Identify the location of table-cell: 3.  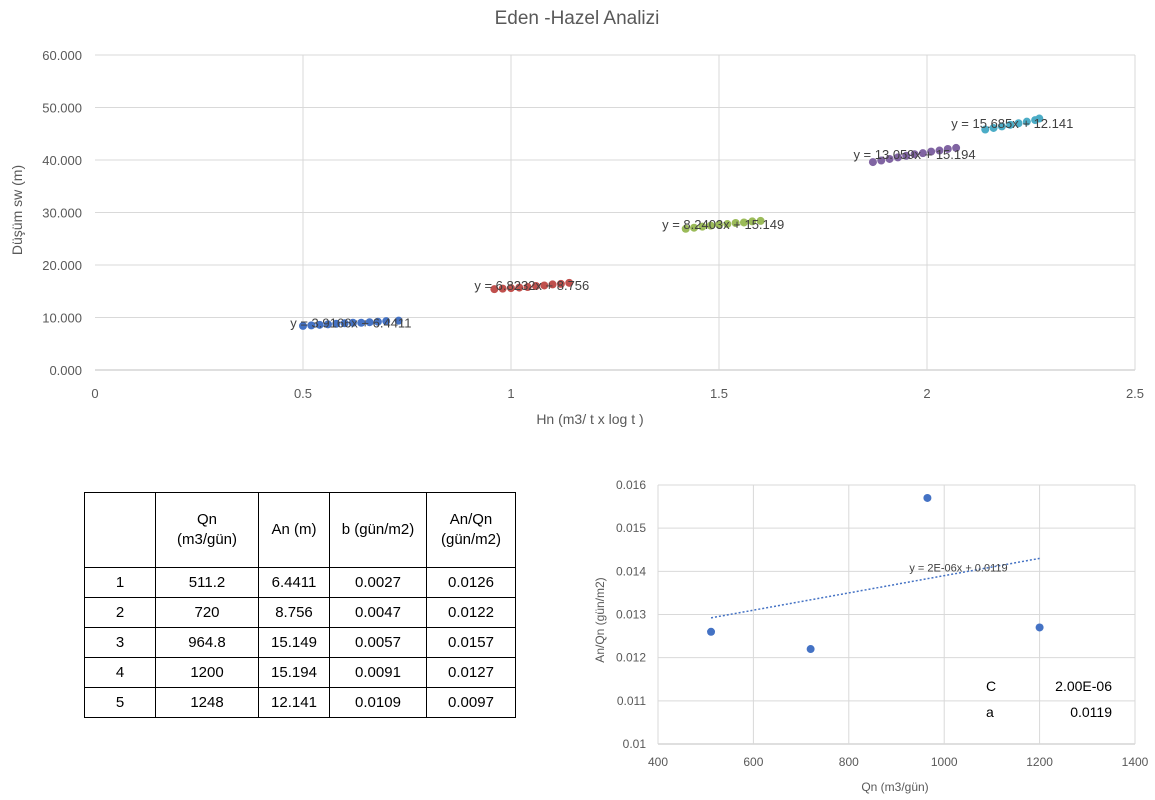
(120, 642).